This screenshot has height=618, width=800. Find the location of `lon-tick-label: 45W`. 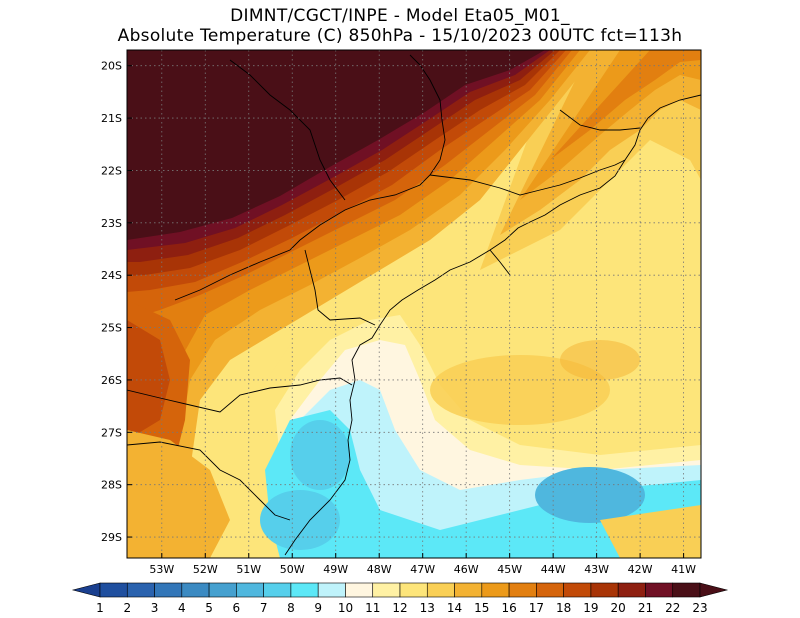

lon-tick-label: 45W is located at coordinates (509, 569).